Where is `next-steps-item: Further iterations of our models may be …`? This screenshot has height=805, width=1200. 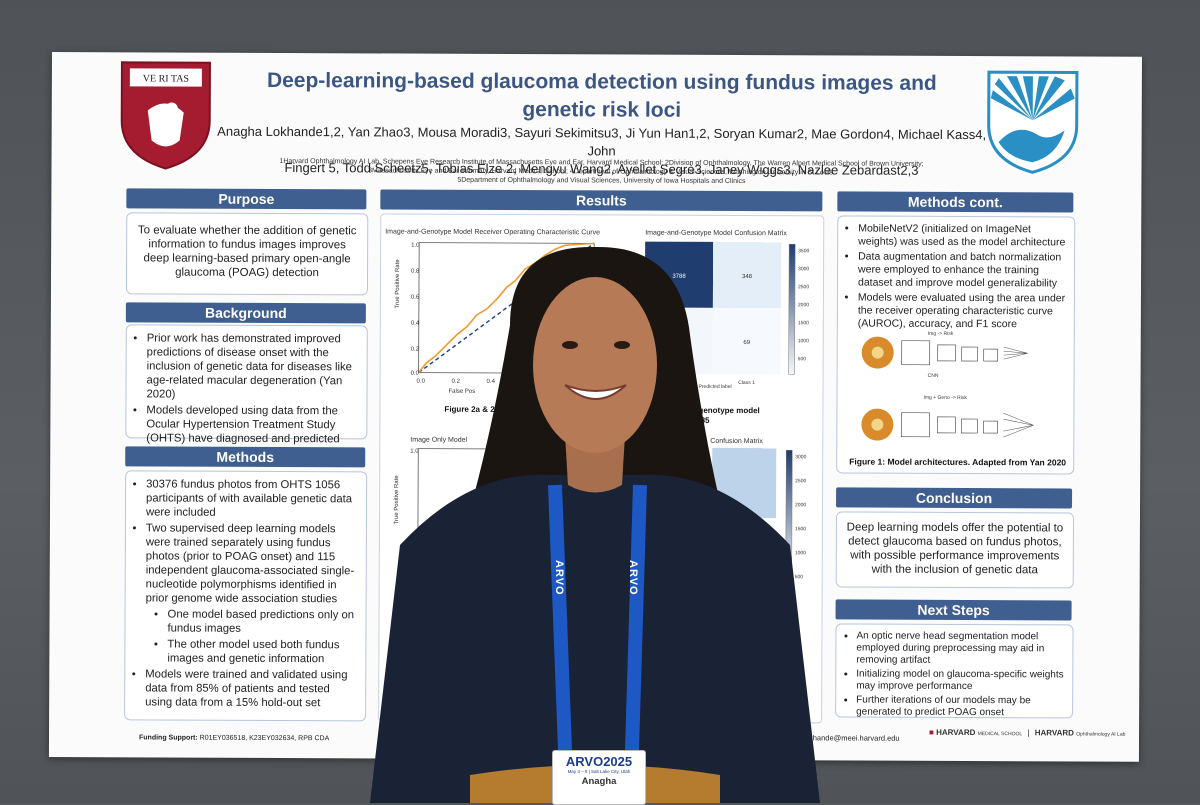
next-steps-item: Further iterations of our models may be … is located at coordinates (960, 707).